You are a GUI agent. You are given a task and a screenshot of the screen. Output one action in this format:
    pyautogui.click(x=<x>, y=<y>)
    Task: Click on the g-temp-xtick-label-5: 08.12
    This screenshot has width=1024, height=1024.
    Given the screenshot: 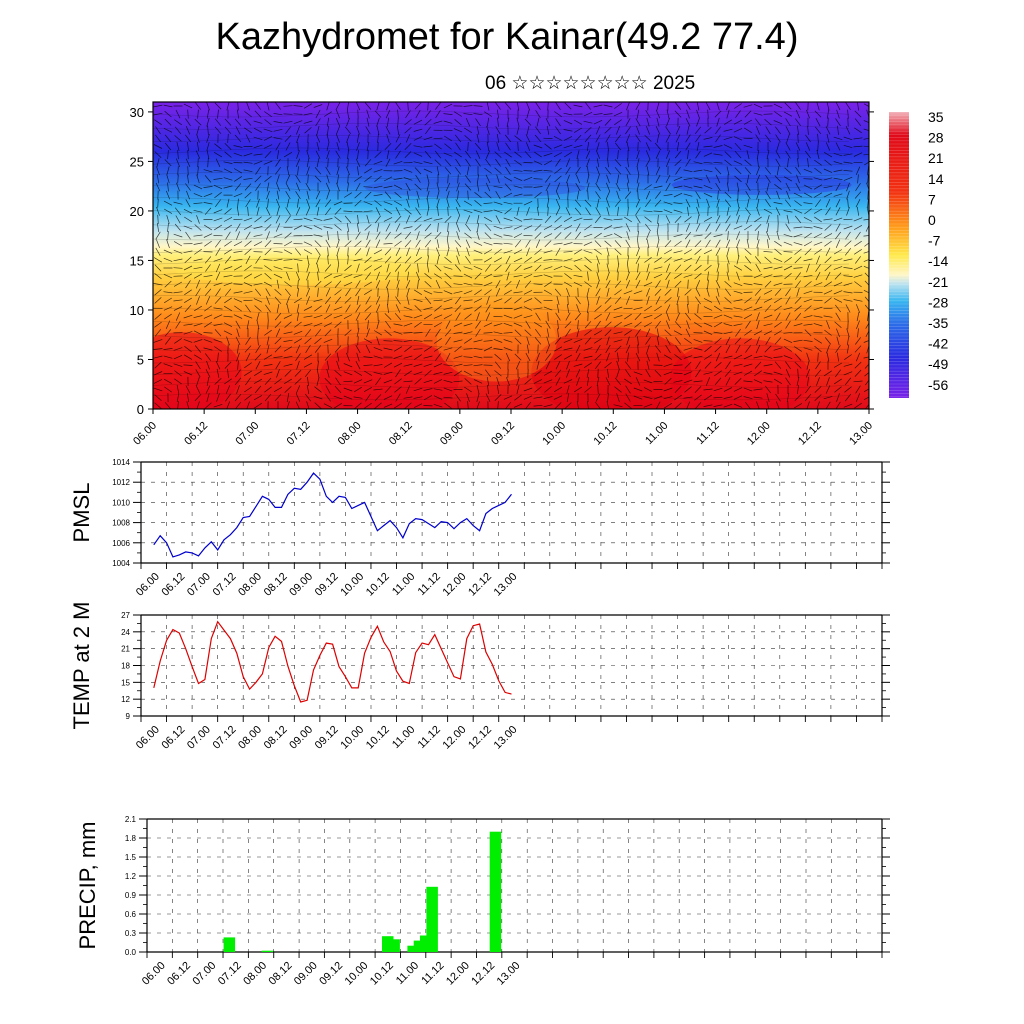 What is the action you would take?
    pyautogui.click(x=276, y=738)
    